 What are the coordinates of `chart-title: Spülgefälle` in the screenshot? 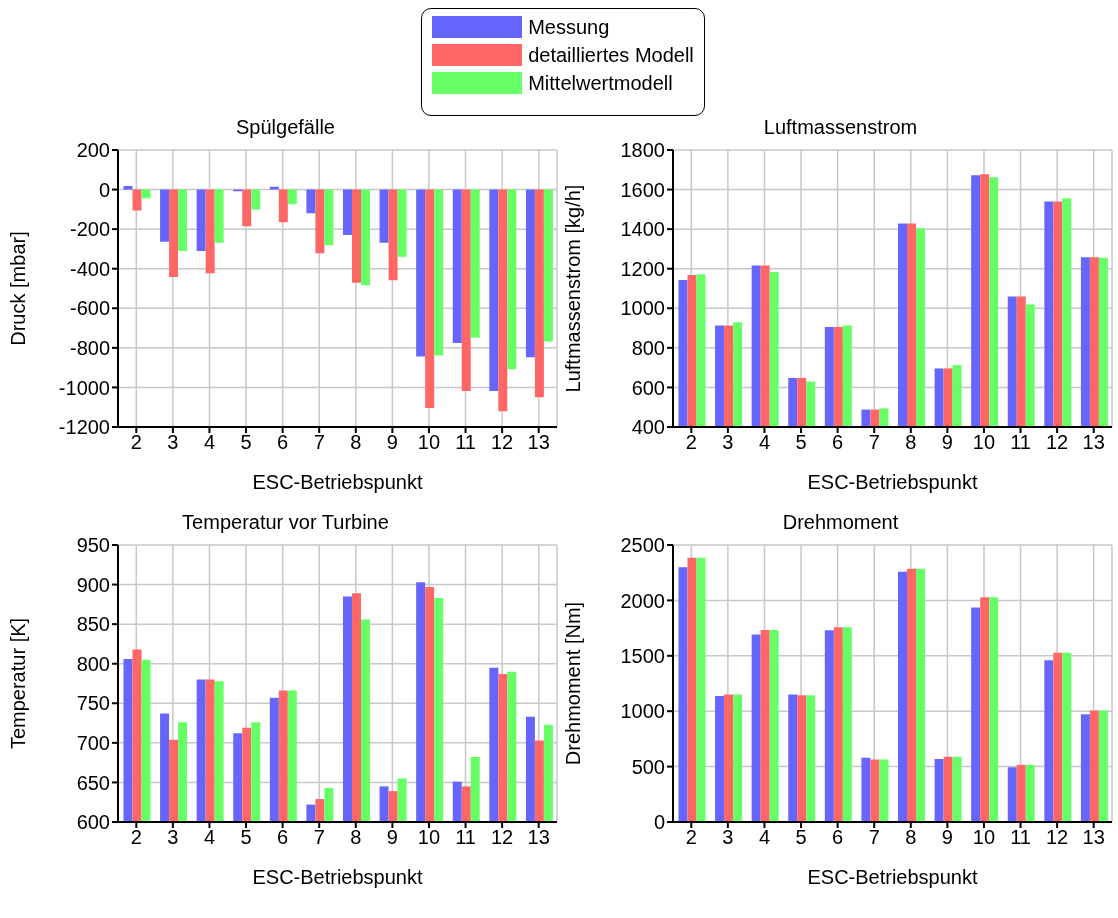 It's located at (285, 127).